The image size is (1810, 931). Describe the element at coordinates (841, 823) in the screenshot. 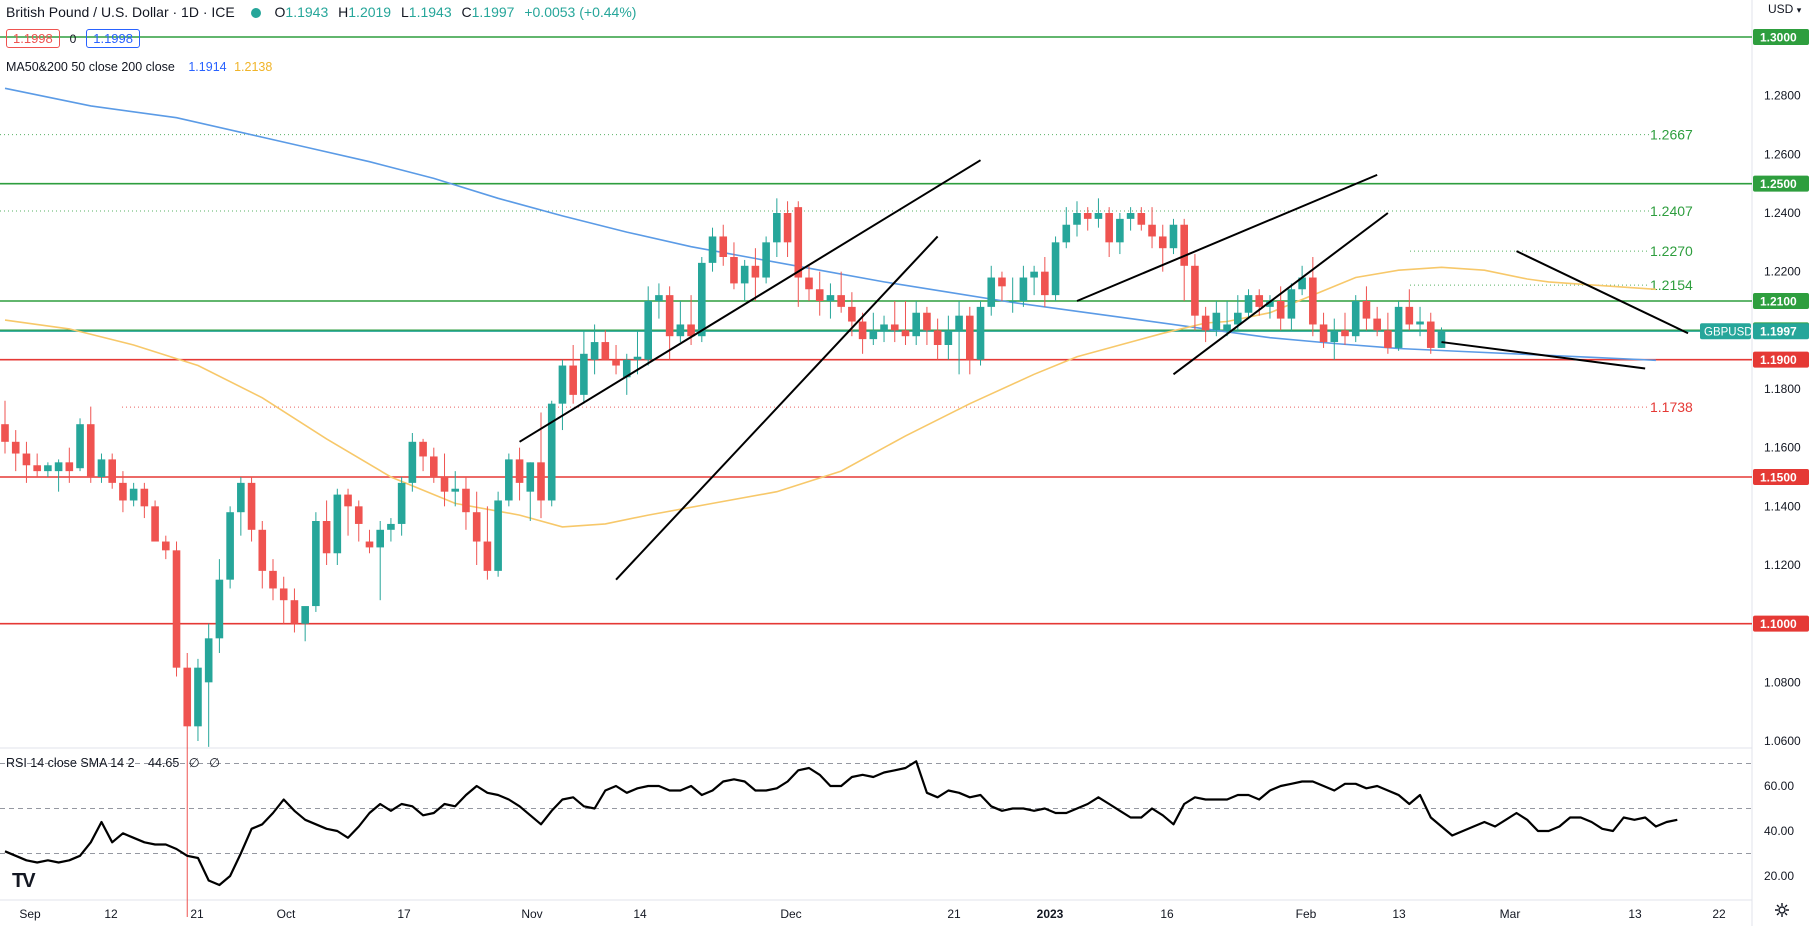

I see `rsi-line` at that location.